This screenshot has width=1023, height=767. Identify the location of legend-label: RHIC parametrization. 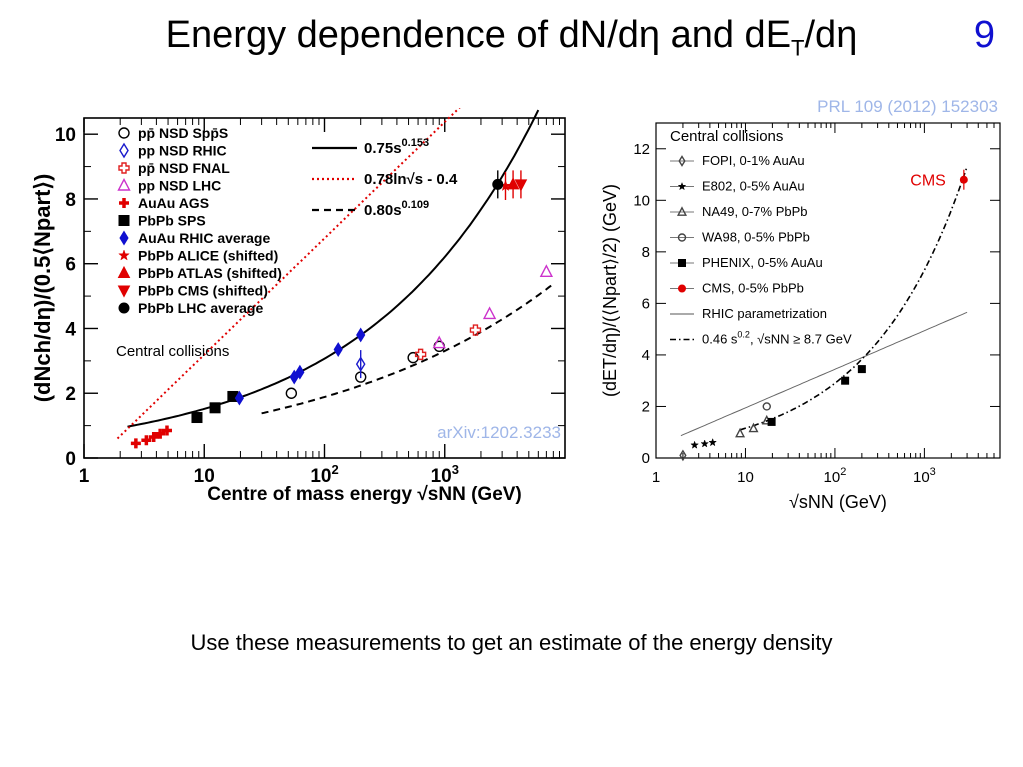
(764, 313).